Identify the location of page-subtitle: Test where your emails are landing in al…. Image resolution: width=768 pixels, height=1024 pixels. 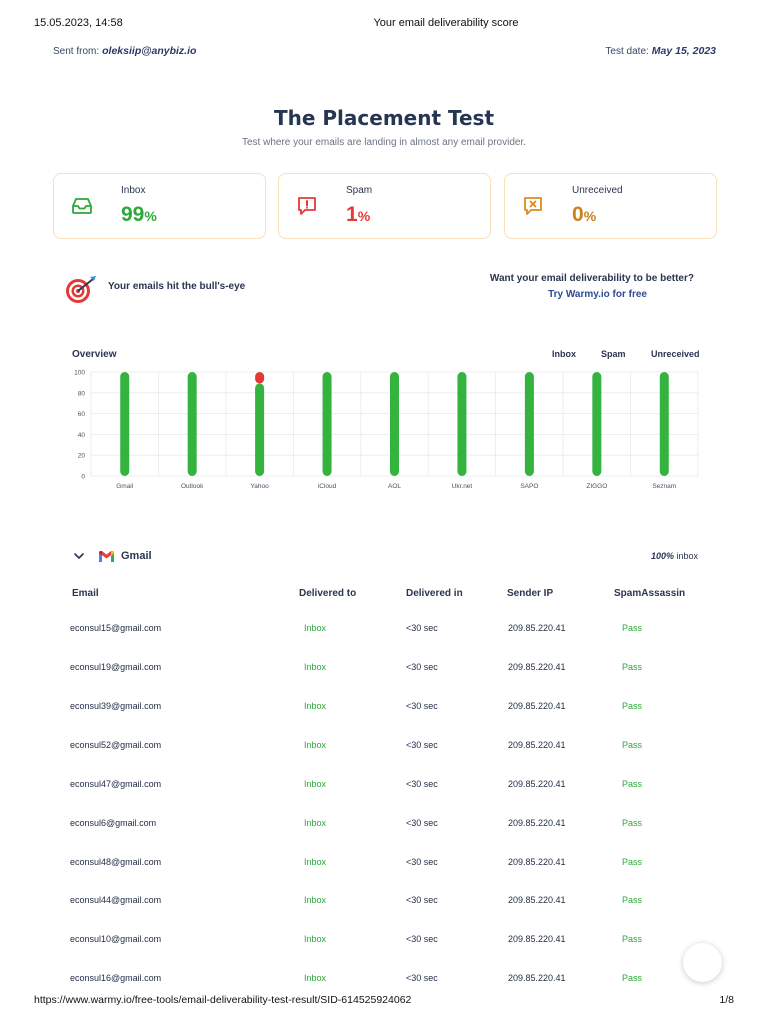
(384, 142).